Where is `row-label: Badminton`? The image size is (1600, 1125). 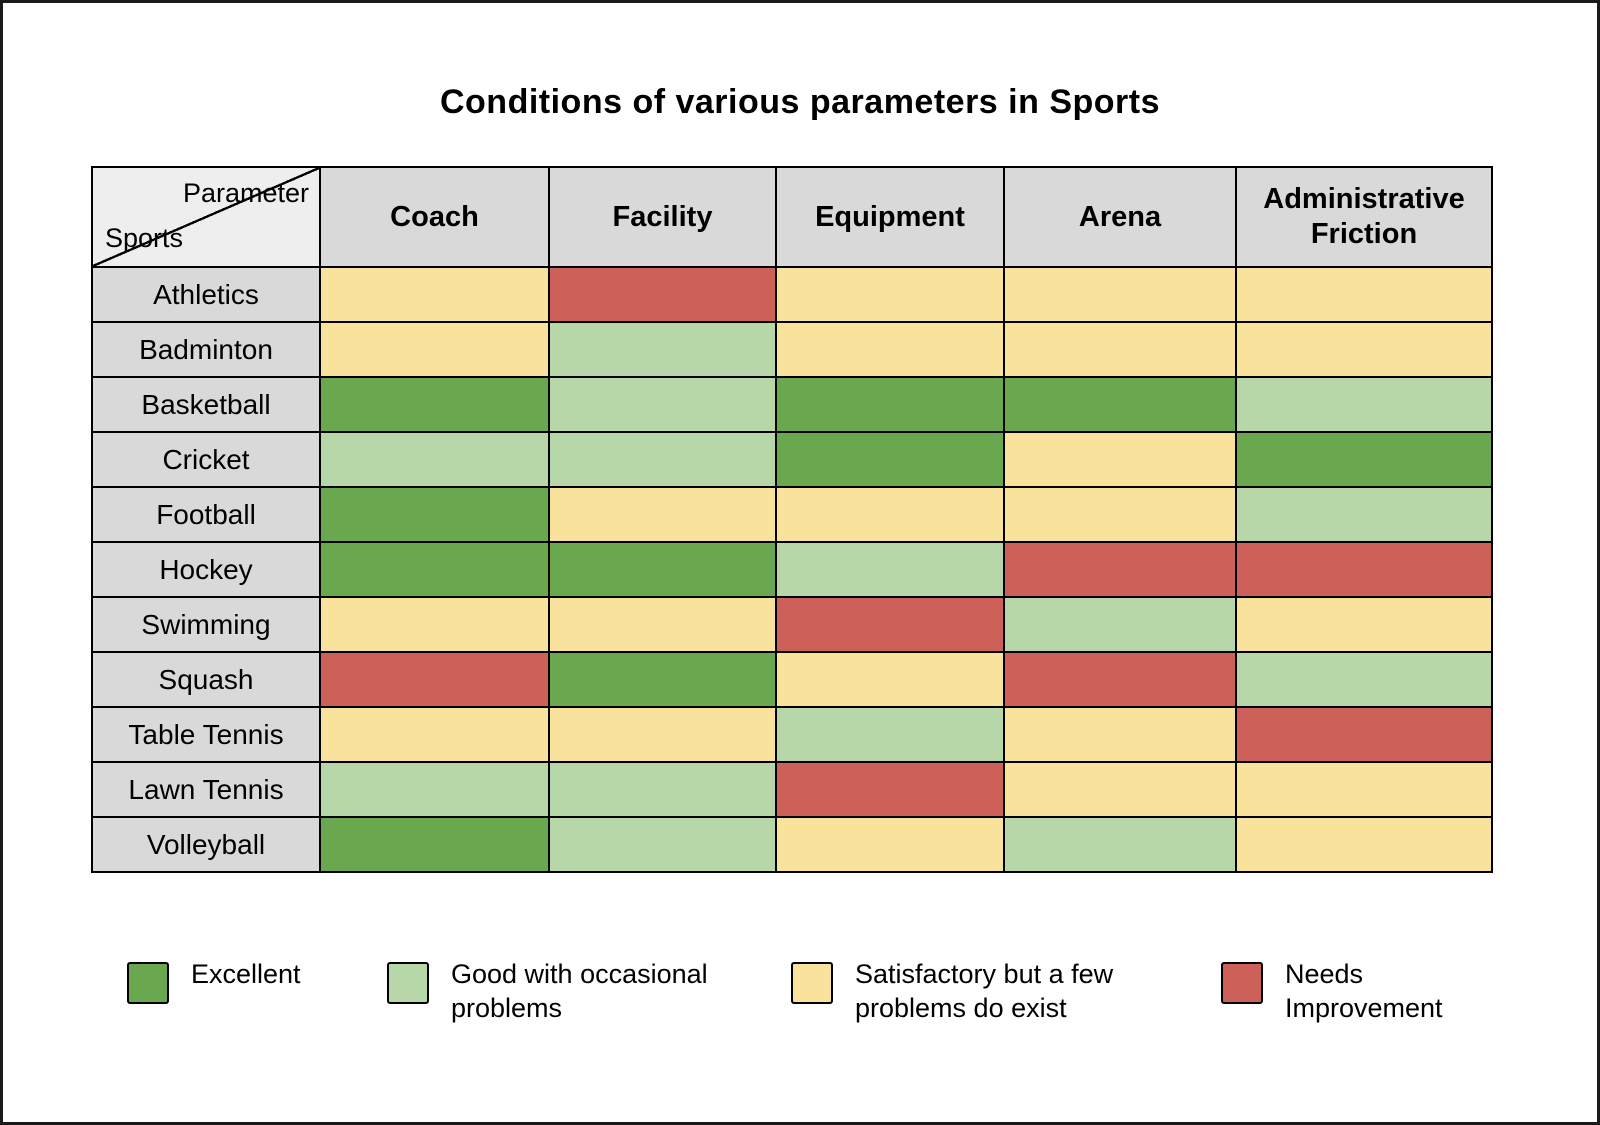 row-label: Badminton is located at coordinates (206, 349).